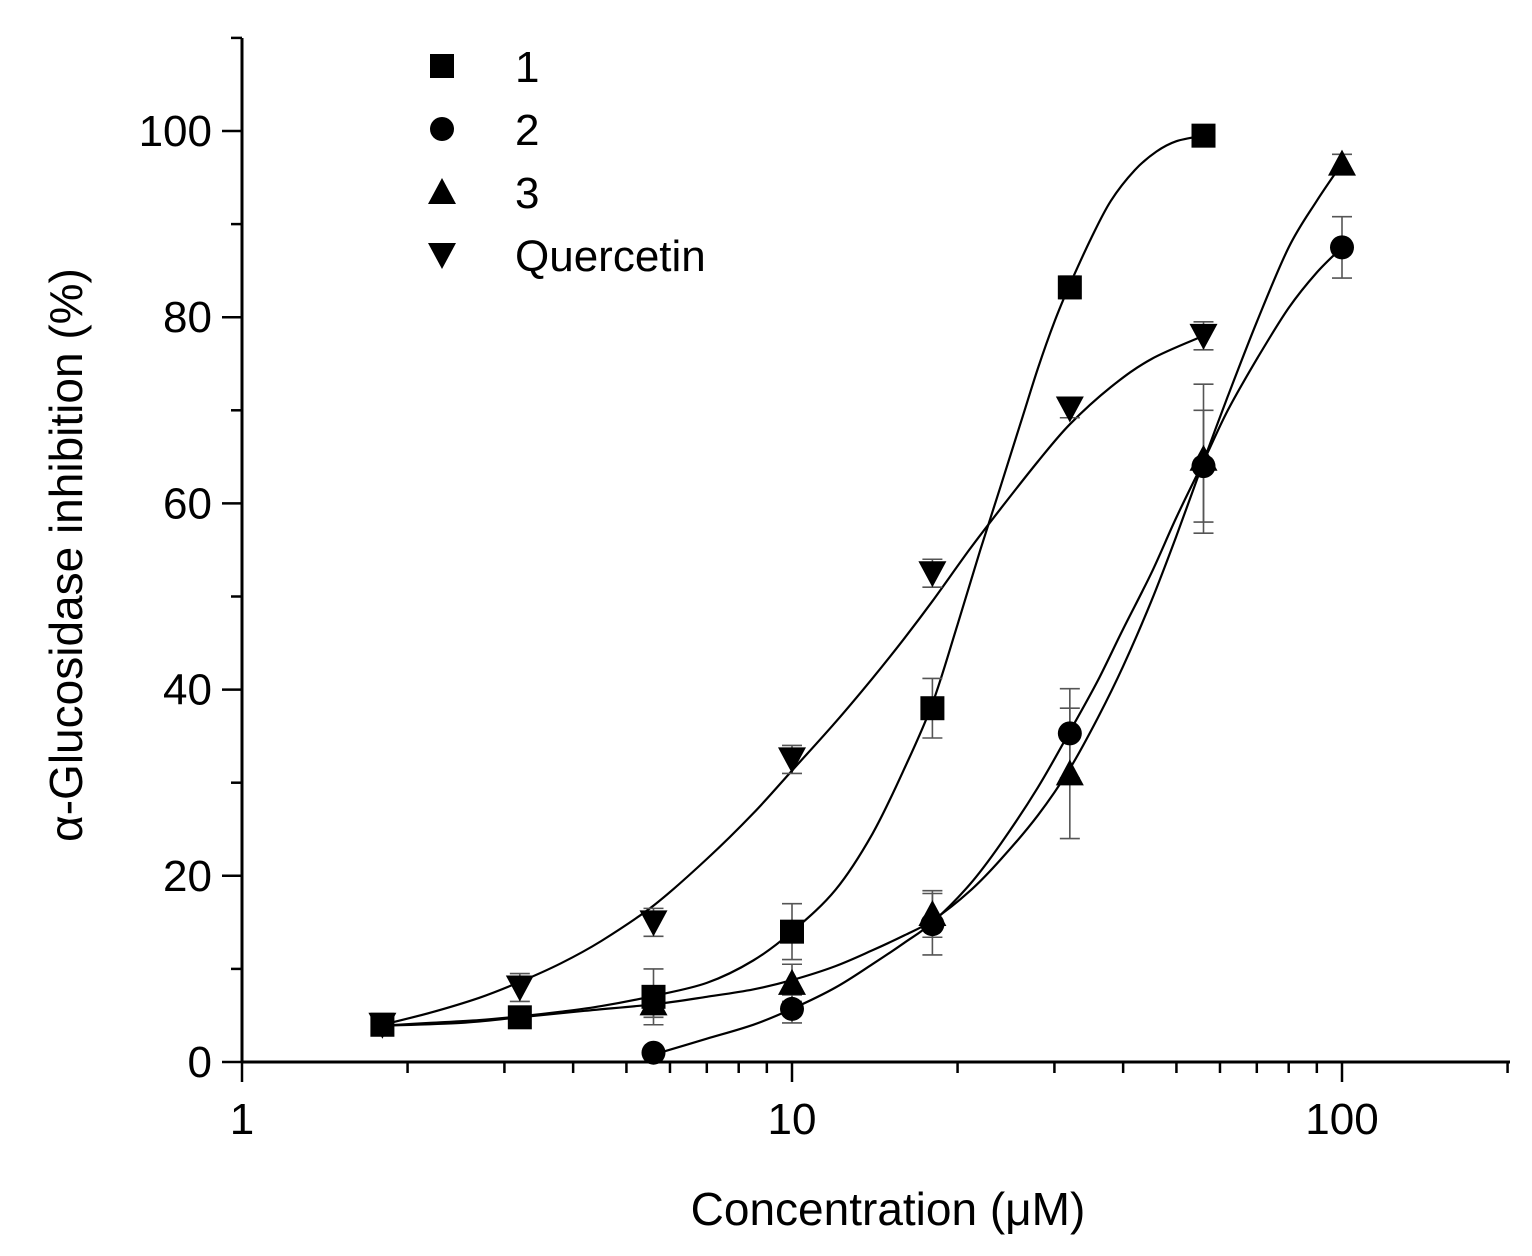  I want to click on x-tick-label: 1, so click(242, 1119).